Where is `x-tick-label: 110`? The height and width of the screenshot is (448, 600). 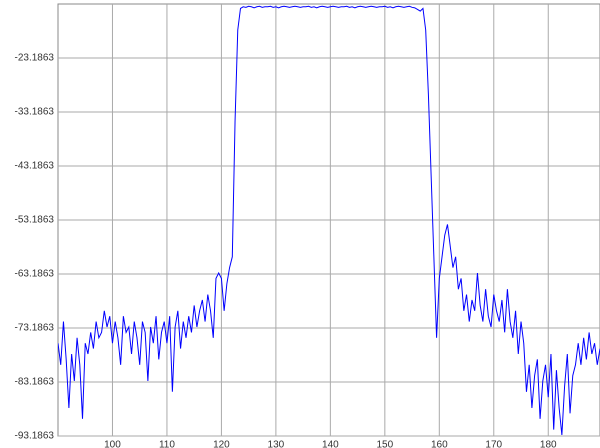 x-tick-label: 110 is located at coordinates (167, 444).